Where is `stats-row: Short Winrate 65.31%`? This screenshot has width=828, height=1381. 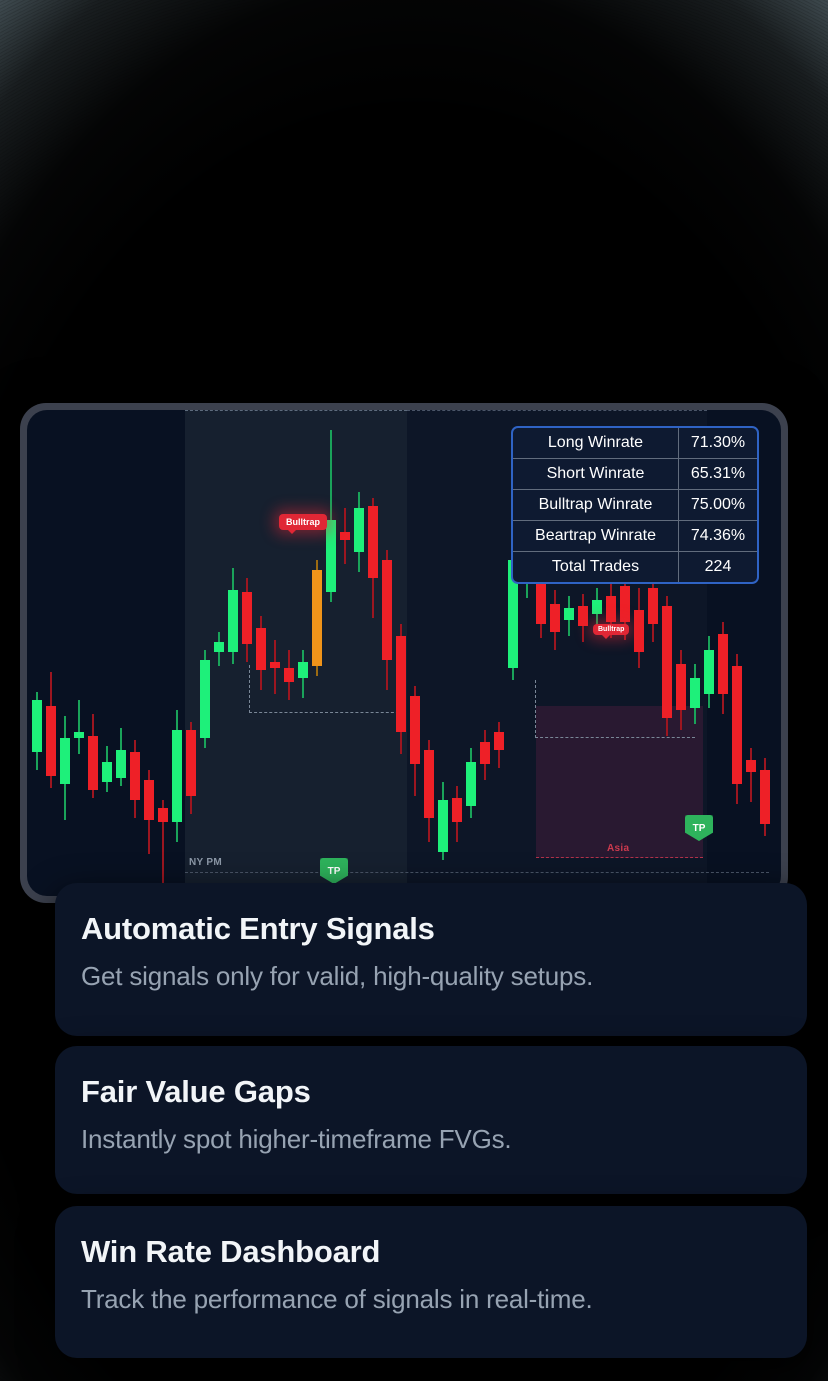
stats-row: Short Winrate 65.31% is located at coordinates (635, 473).